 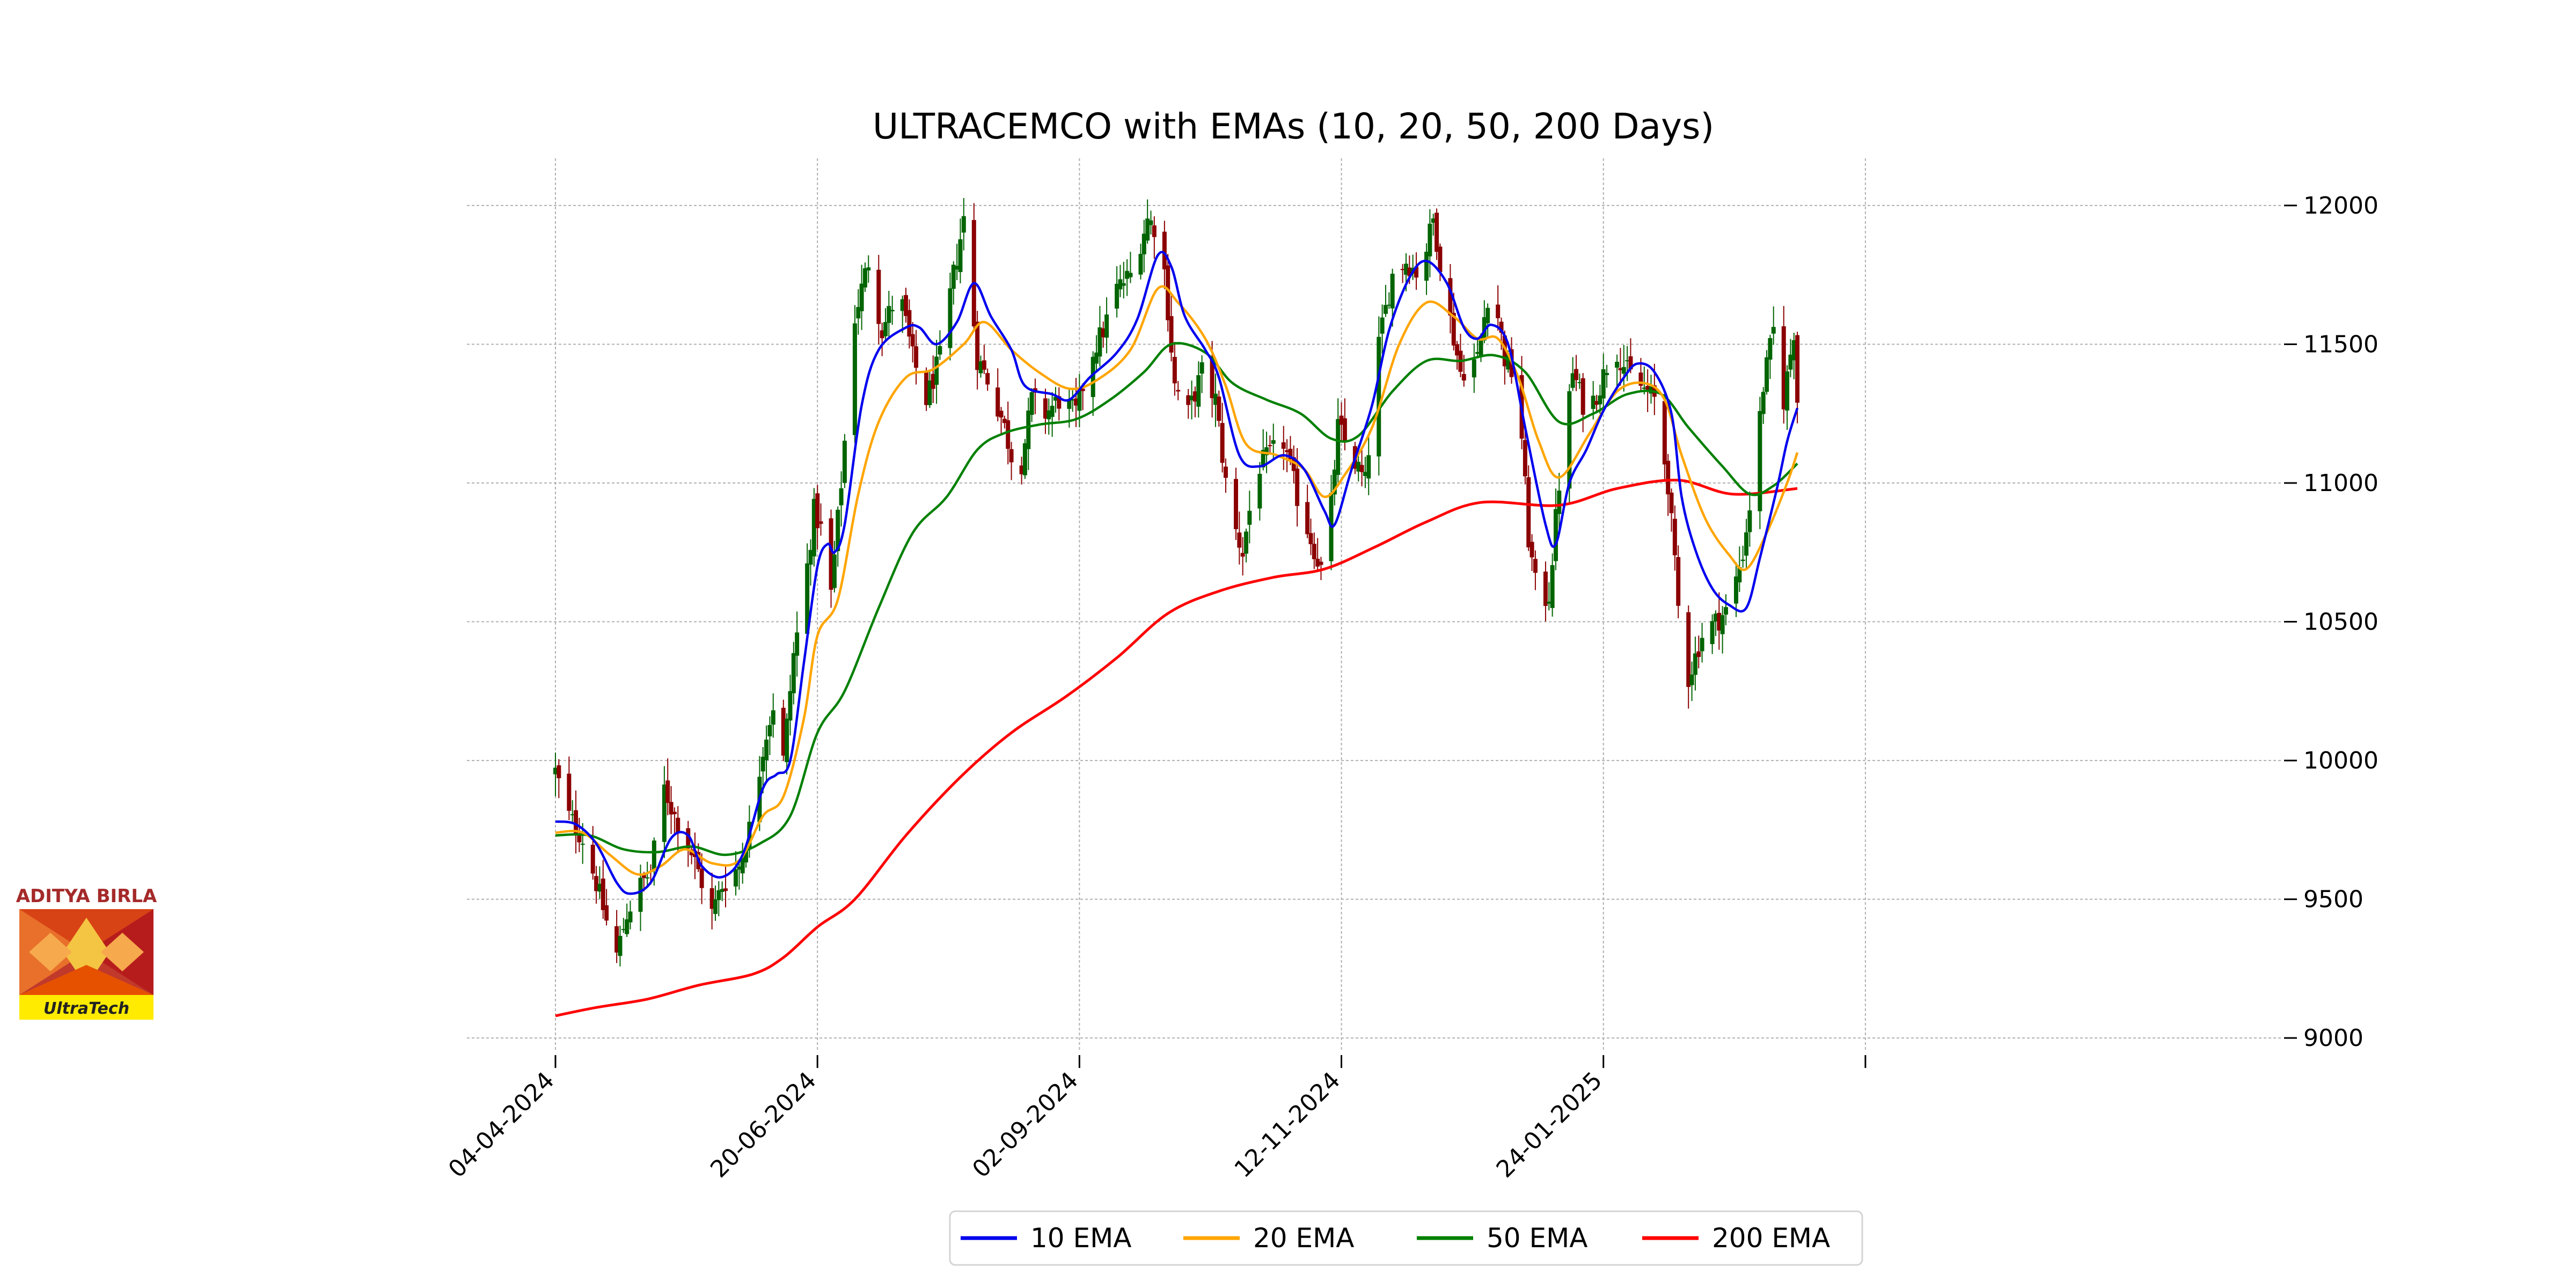 What do you see at coordinates (86, 1008) in the screenshot?
I see `logo-bottom-text: UltraTech` at bounding box center [86, 1008].